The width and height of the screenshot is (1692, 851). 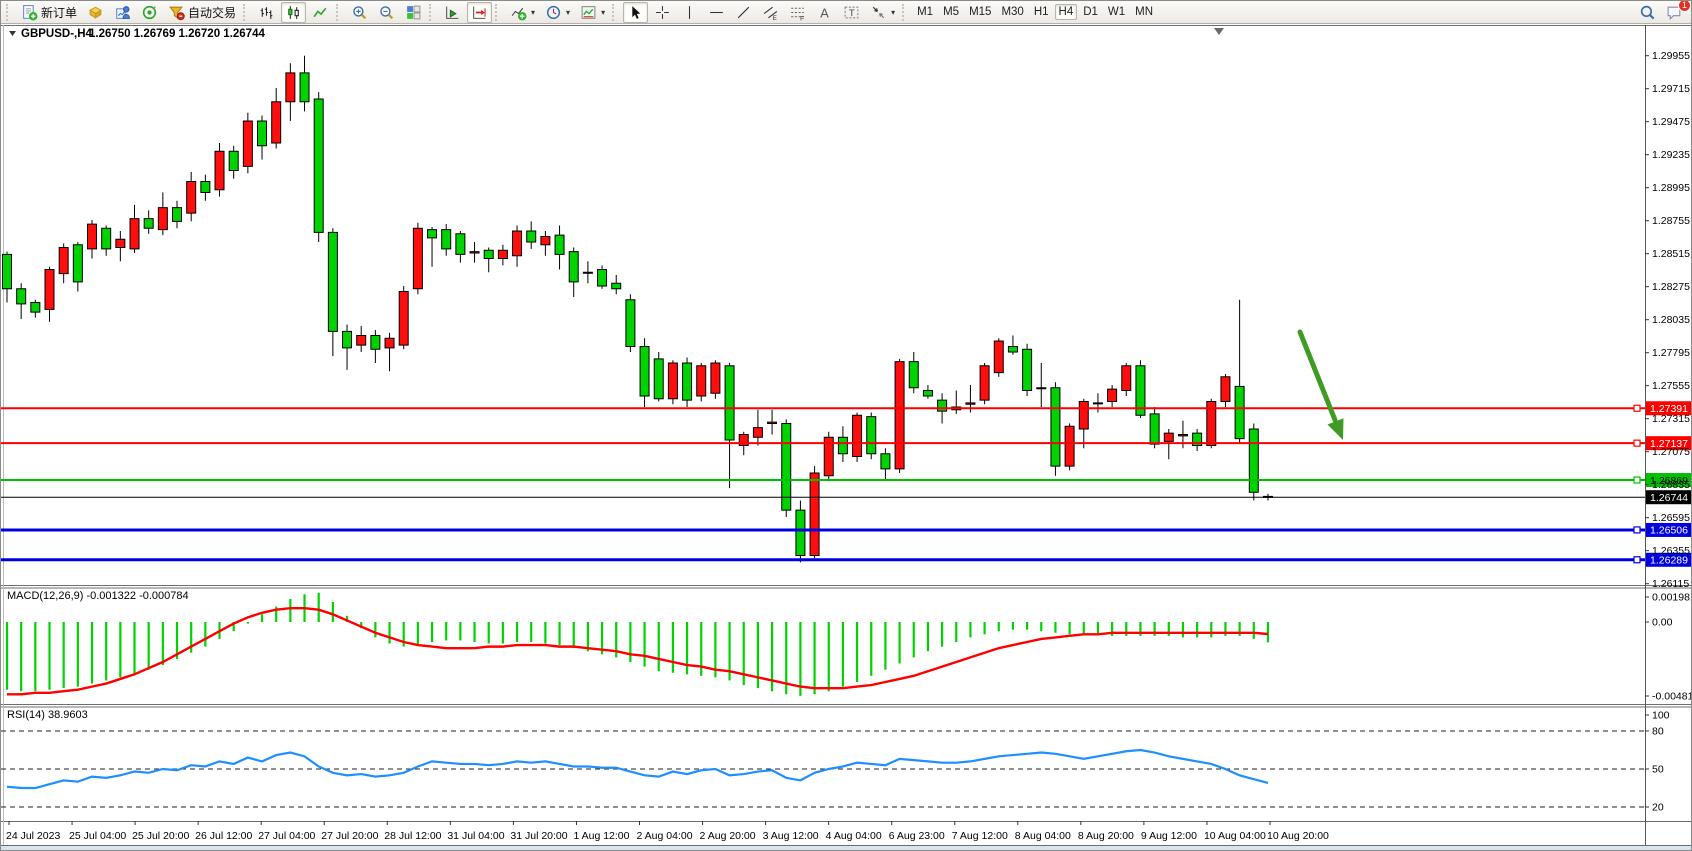 I want to click on chart-title: GBPUSD-,H4, so click(x=57, y=34).